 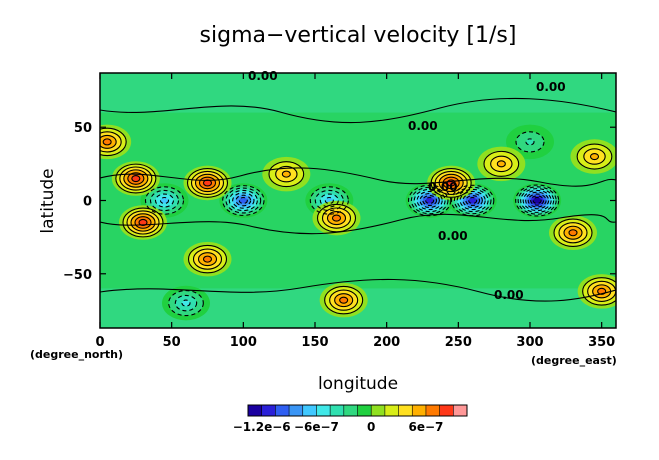 What do you see at coordinates (338, 427) in the screenshot?
I see `colorbar-ticks: −1.2e−6 −6e−7 0 6e−7` at bounding box center [338, 427].